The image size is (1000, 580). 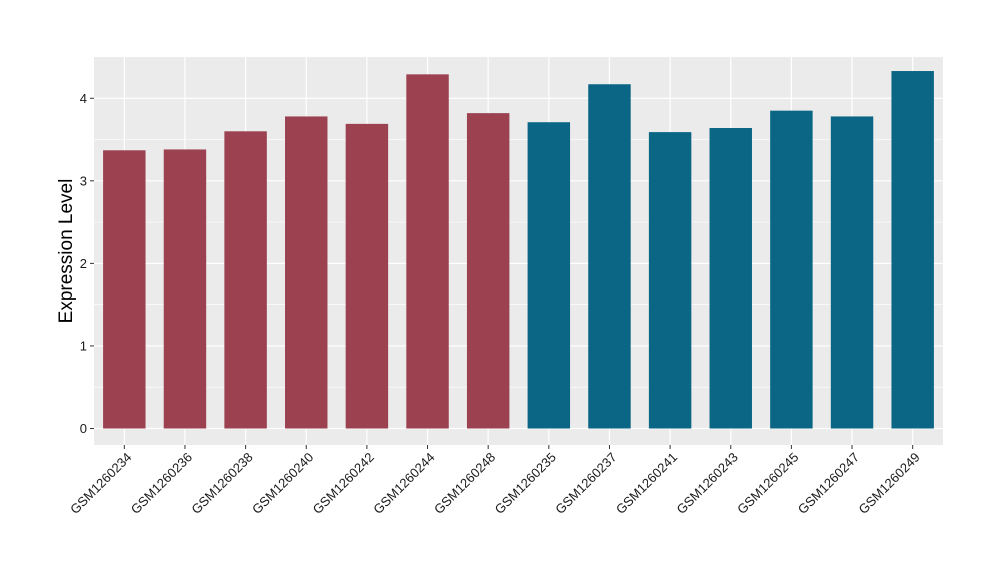 What do you see at coordinates (525, 483) in the screenshot?
I see `x-tick-label: GSM1260235` at bounding box center [525, 483].